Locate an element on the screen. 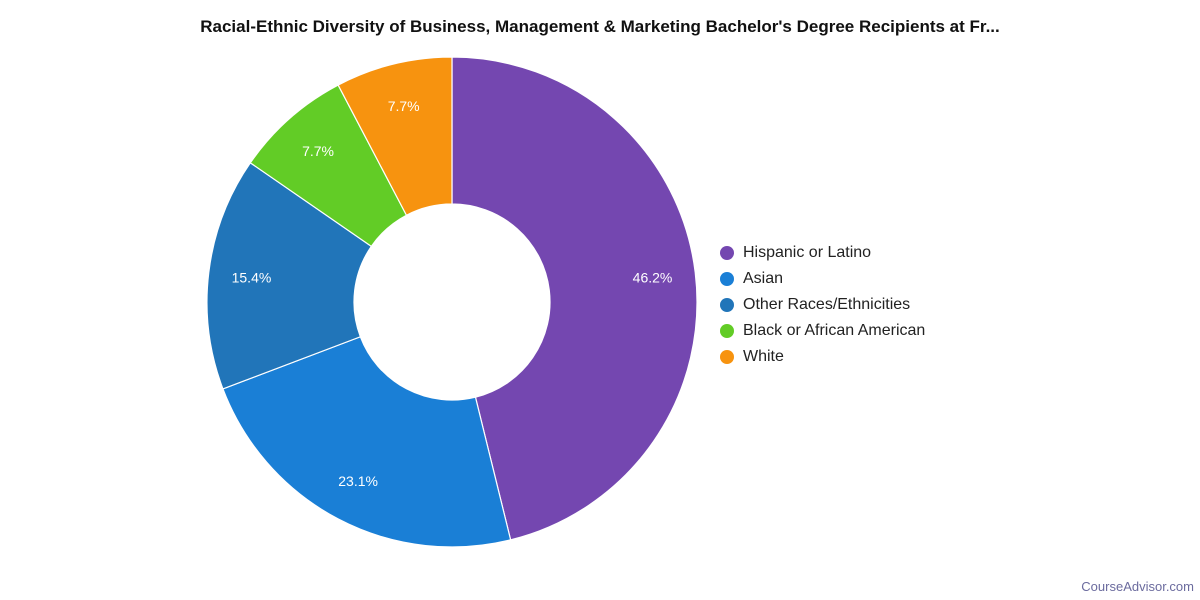 The width and height of the screenshot is (1200, 600). legend-label: Hispanic or Latino is located at coordinates (807, 252).